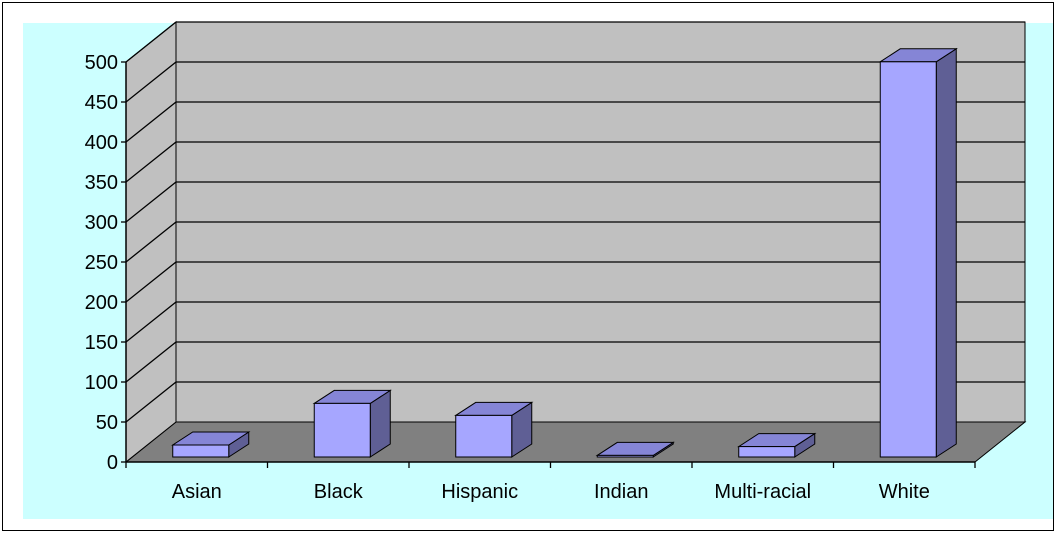 The width and height of the screenshot is (1058, 535). Describe the element at coordinates (101, 63) in the screenshot. I see `y-tick-label: 500` at that location.